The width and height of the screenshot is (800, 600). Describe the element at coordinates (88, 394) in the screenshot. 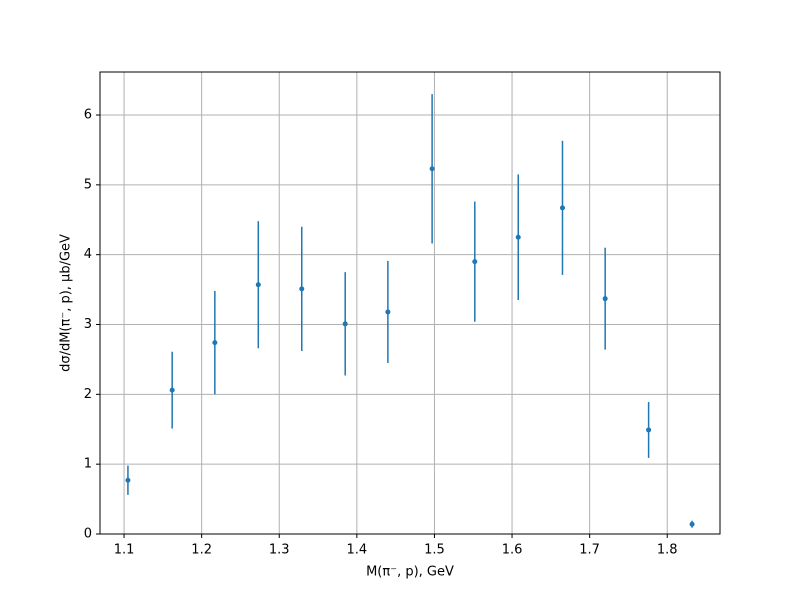

I see `y-tick-label: 2` at that location.